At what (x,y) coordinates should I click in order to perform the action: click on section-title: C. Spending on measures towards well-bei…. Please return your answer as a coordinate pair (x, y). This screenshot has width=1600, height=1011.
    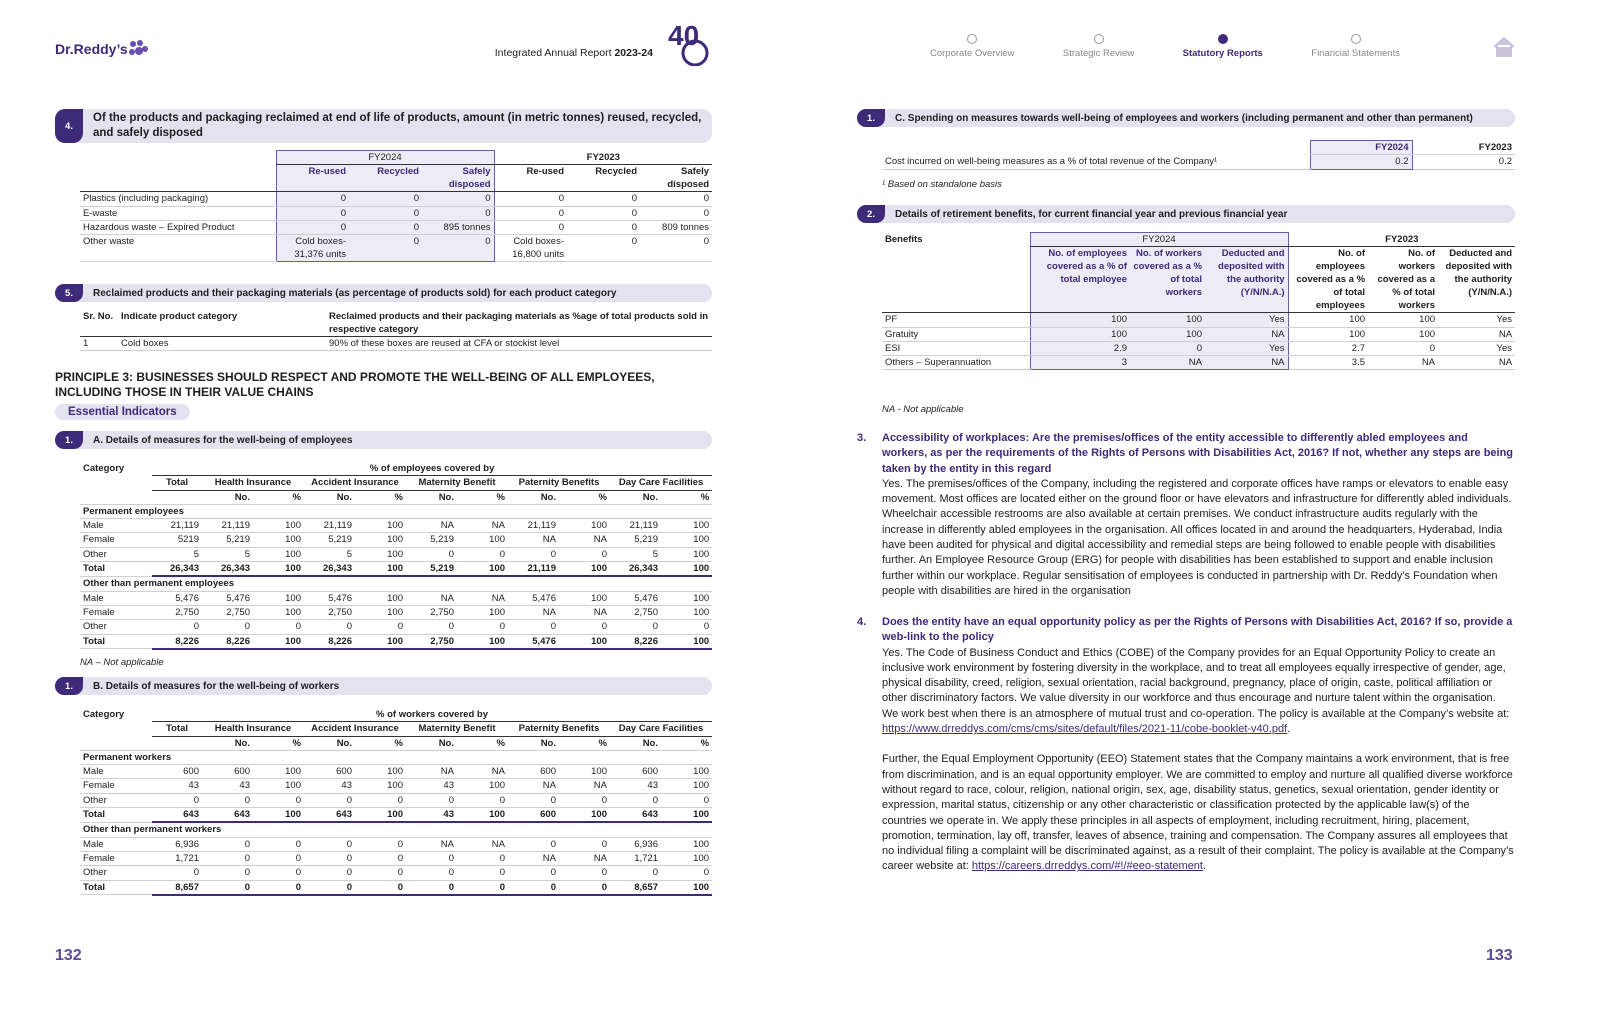
    Looking at the image, I should click on (1184, 118).